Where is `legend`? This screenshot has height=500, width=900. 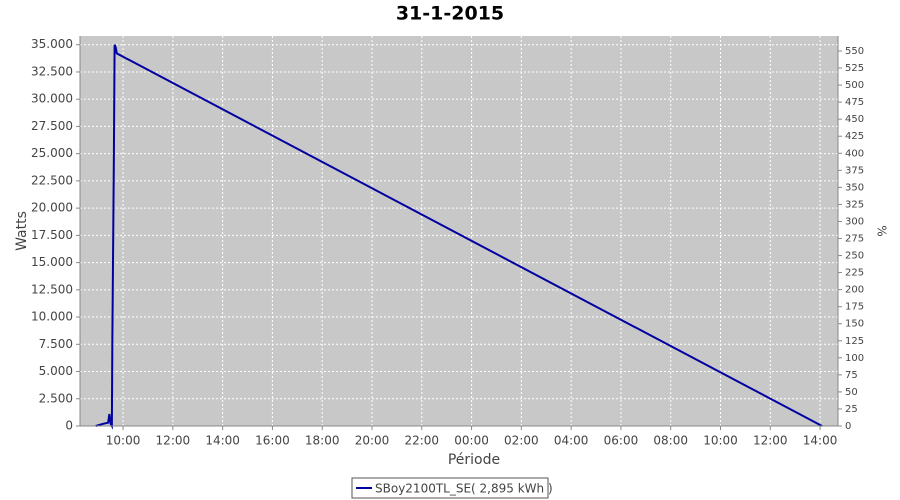
legend is located at coordinates (450, 488).